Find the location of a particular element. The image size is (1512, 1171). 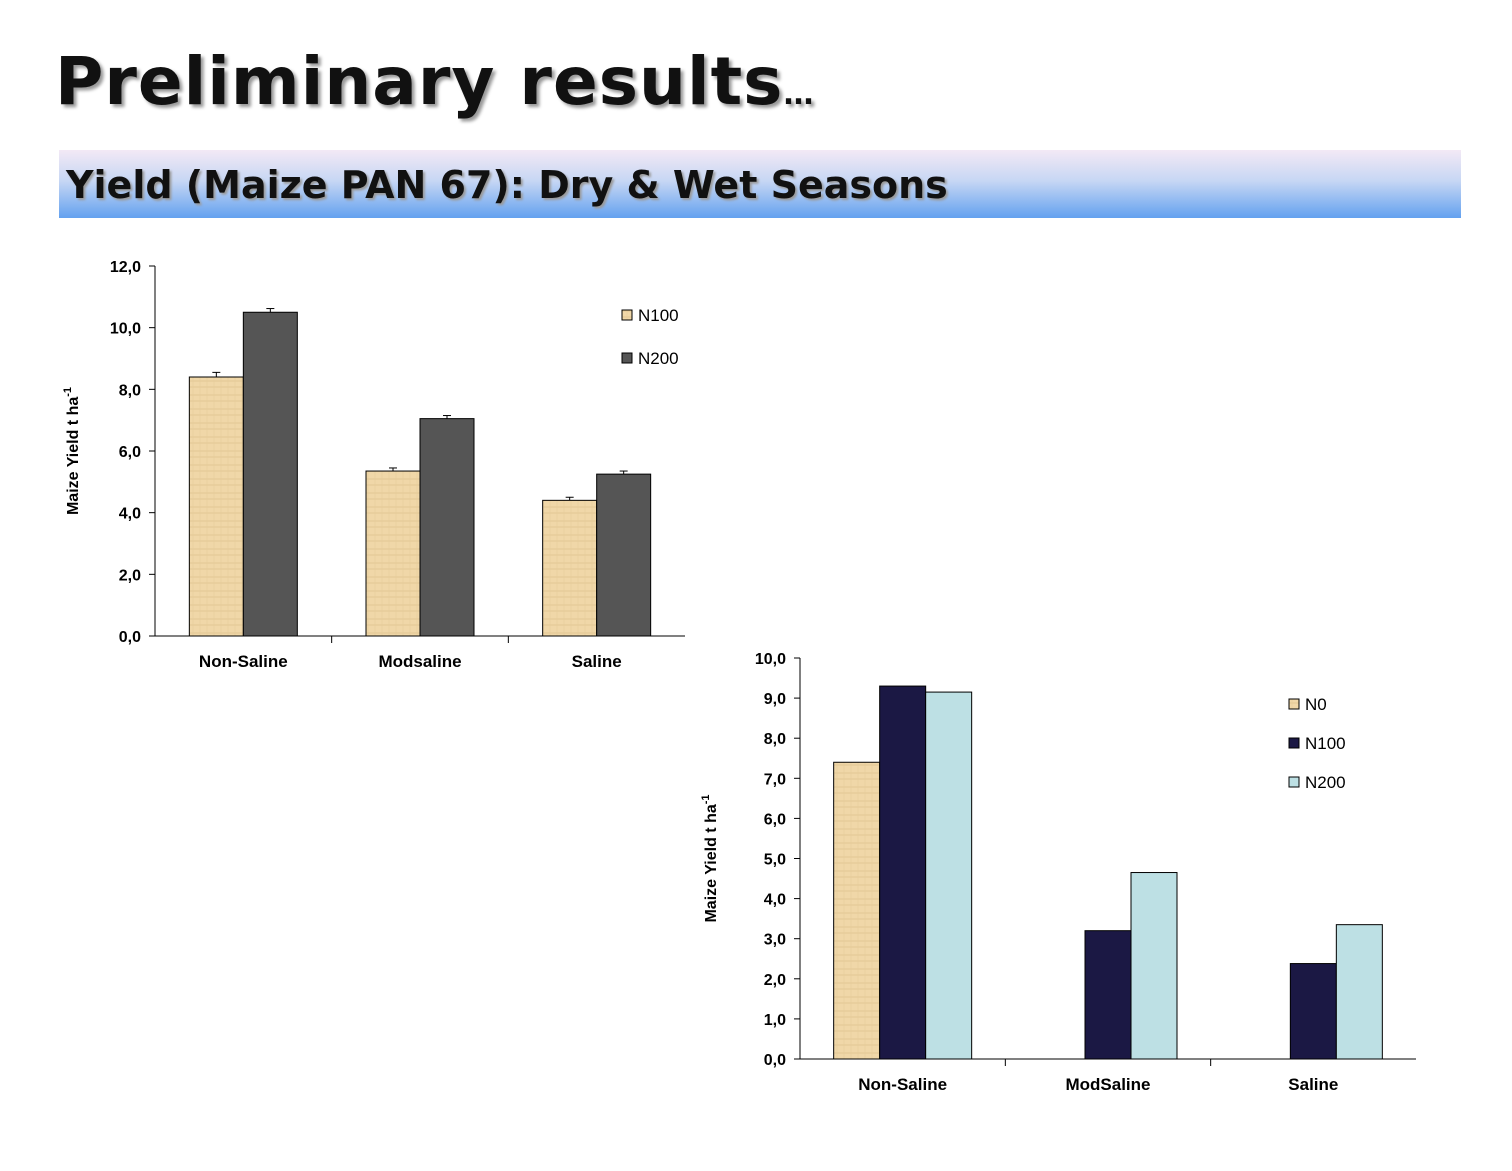

y-tick-label: 9,0 is located at coordinates (775, 699).